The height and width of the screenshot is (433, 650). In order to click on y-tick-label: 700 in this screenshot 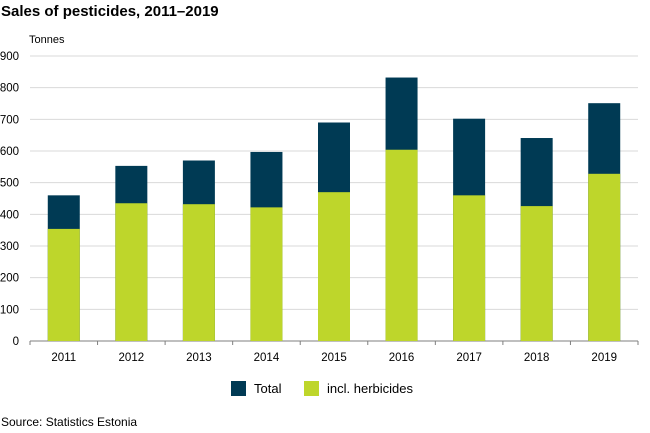, I will do `click(9, 120)`.